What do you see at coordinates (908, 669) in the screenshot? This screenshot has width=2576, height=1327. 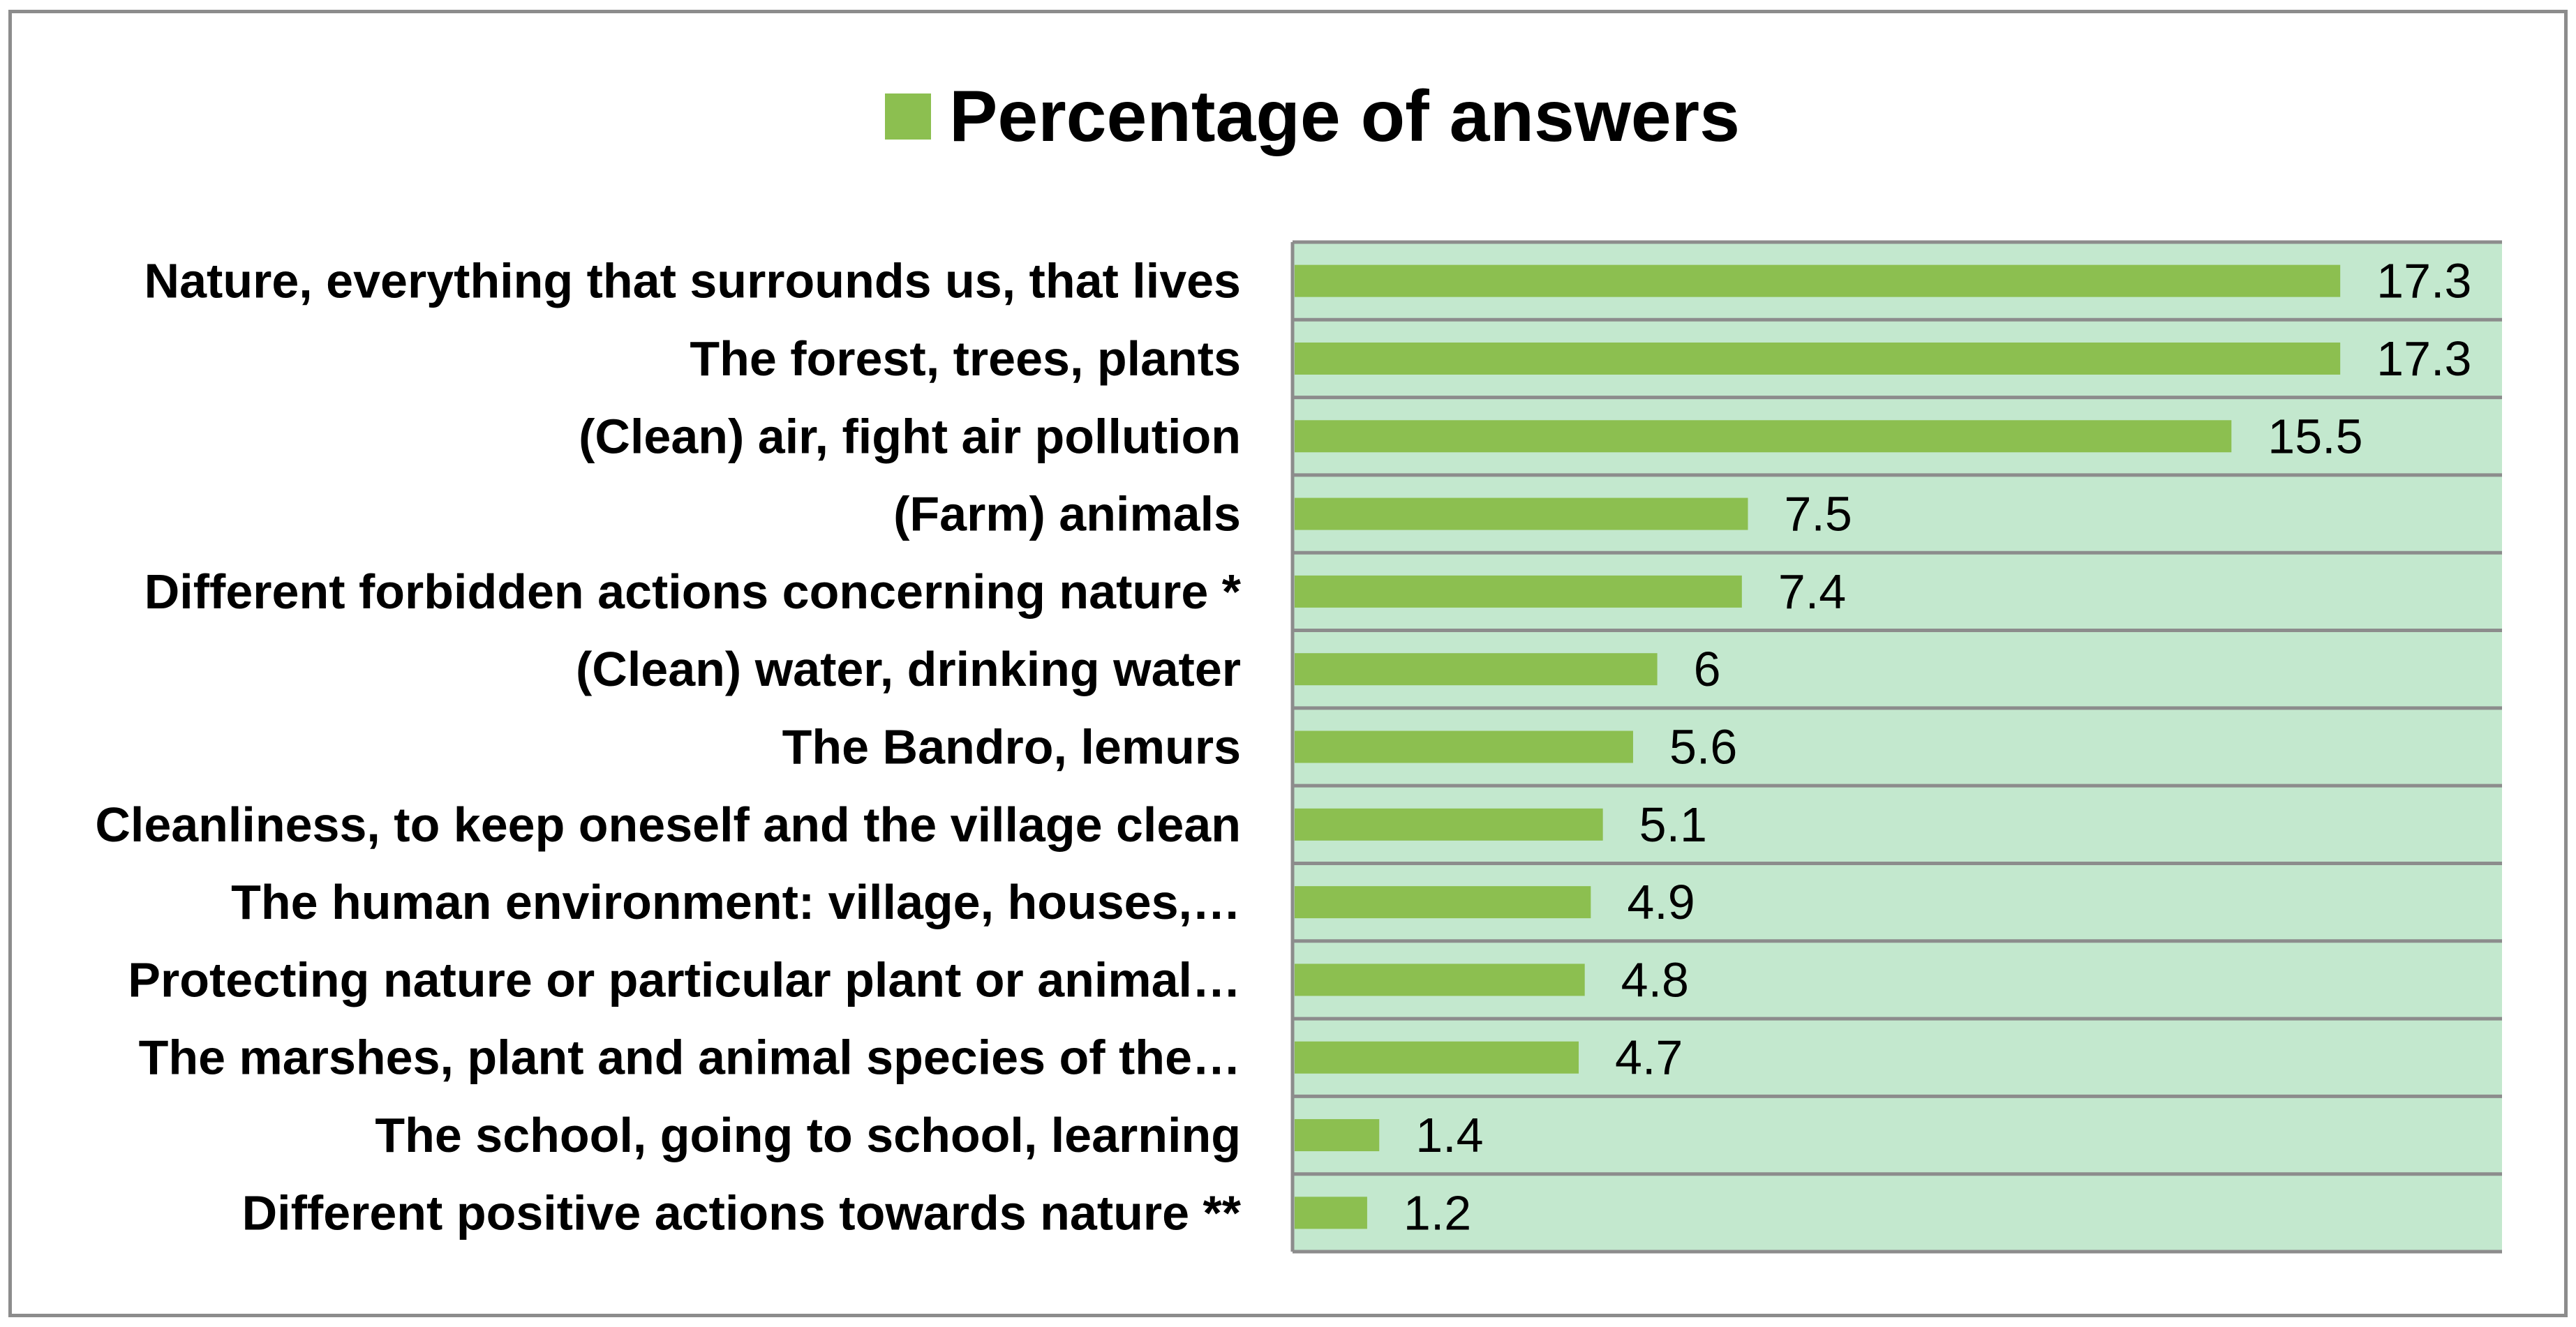 I see `category-label: (Clean) water, drinking water` at bounding box center [908, 669].